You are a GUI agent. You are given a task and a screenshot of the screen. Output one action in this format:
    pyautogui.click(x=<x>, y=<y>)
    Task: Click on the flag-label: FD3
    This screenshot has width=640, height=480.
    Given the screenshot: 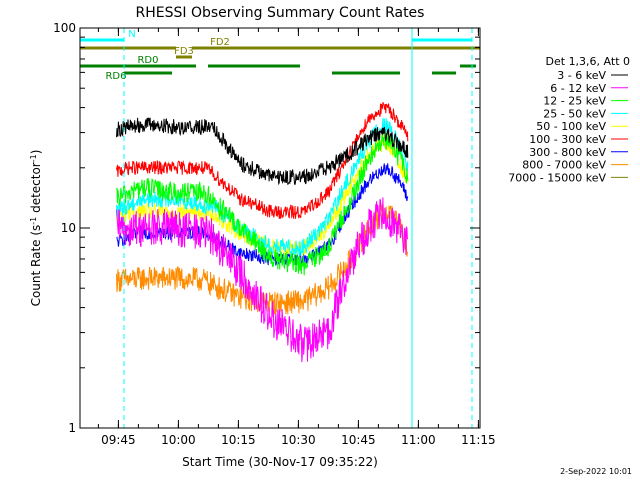 What is the action you would take?
    pyautogui.click(x=184, y=51)
    